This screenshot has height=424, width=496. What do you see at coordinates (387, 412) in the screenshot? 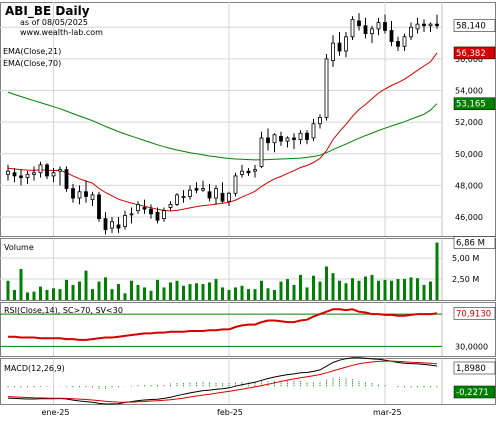
I see `x-axis-label: mar-25` at bounding box center [387, 412].